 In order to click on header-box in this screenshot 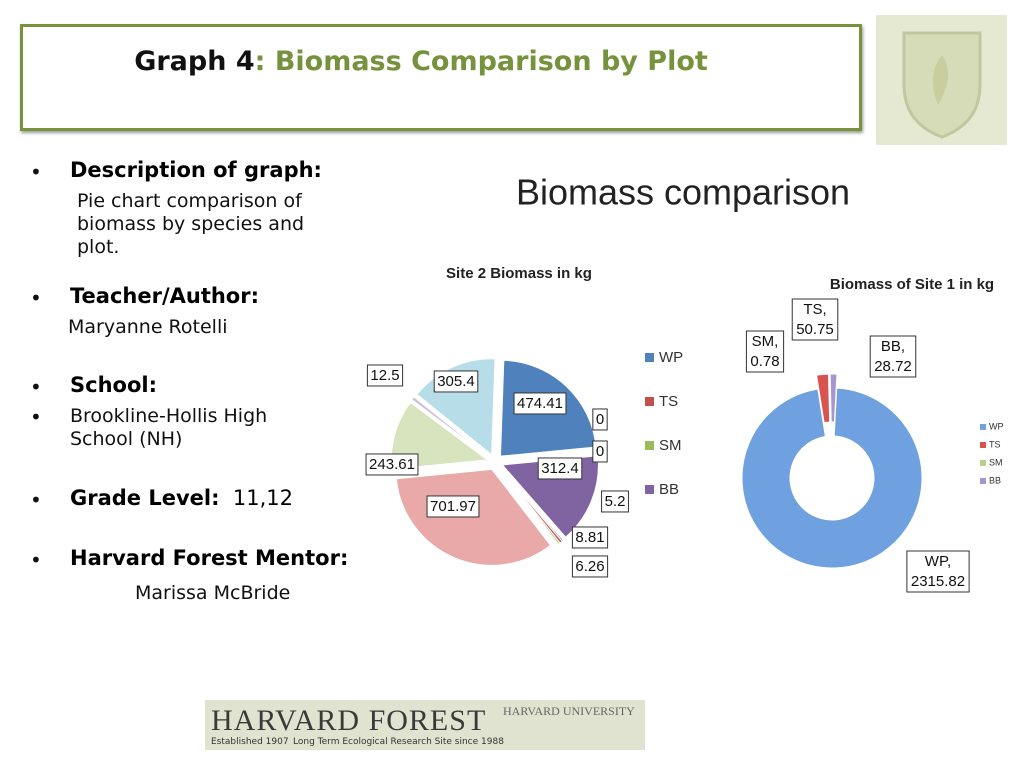, I will do `click(441, 77)`.